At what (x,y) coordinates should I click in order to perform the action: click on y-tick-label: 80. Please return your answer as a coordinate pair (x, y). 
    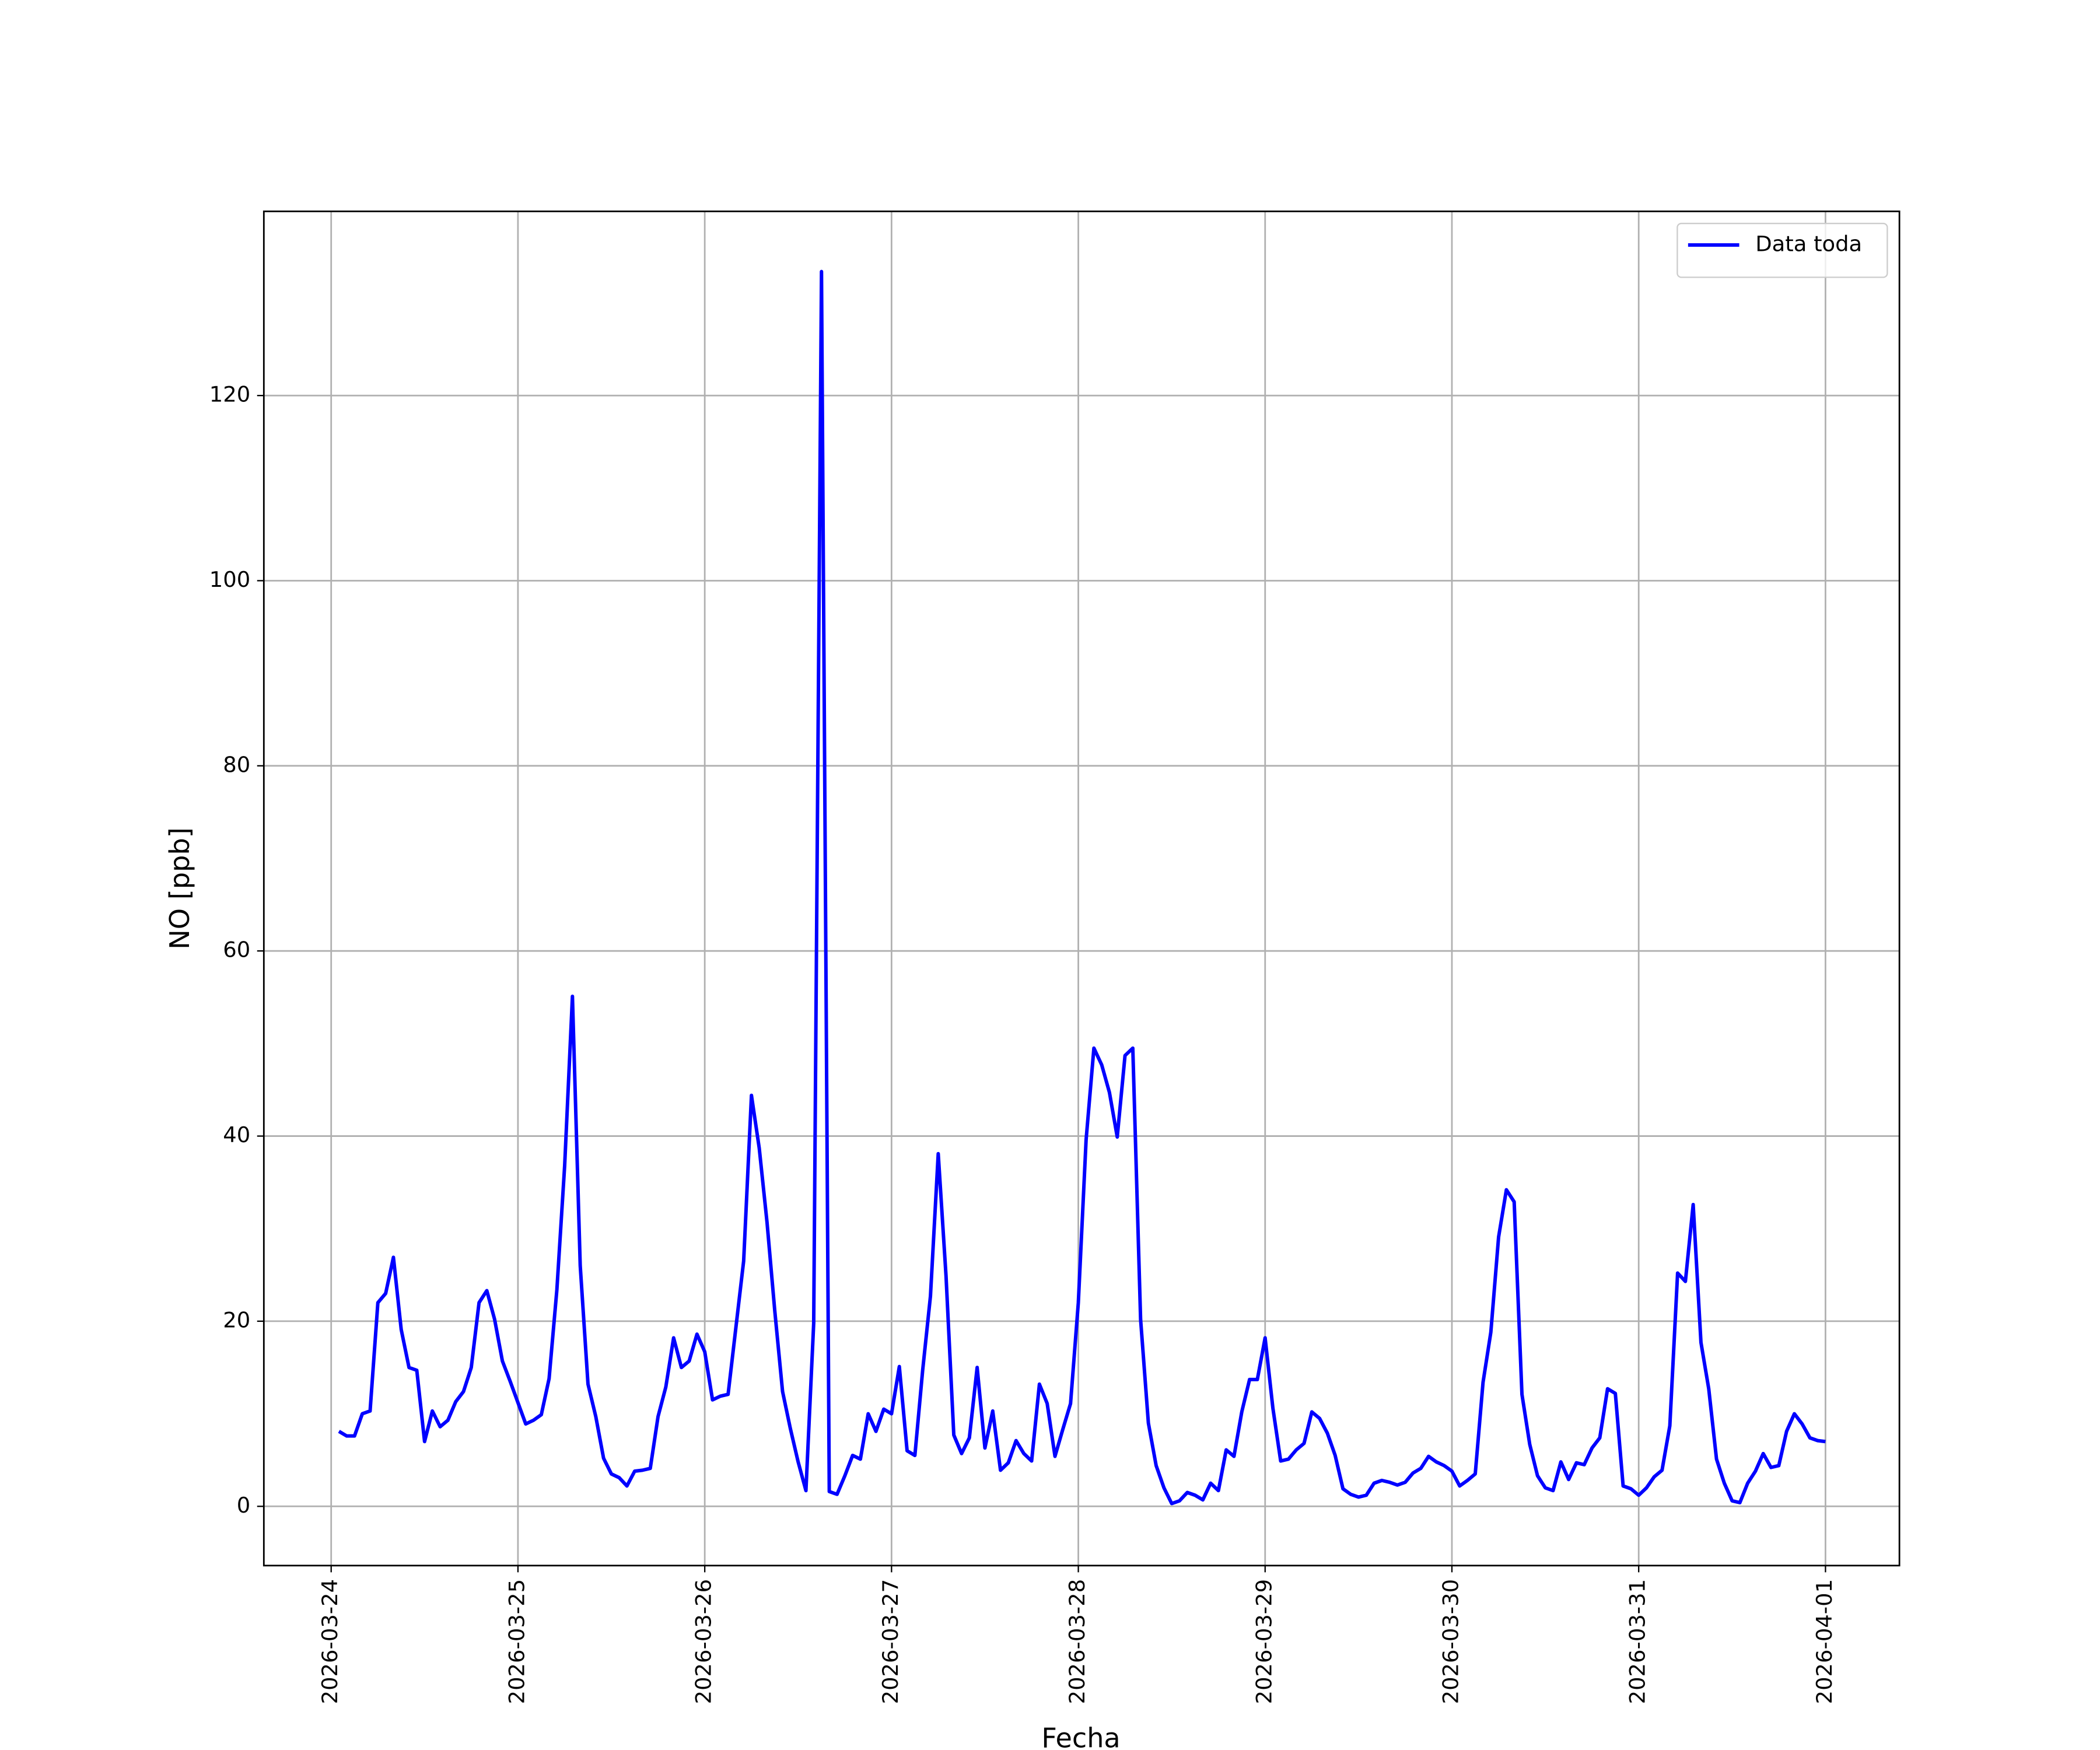
    Looking at the image, I should click on (236, 764).